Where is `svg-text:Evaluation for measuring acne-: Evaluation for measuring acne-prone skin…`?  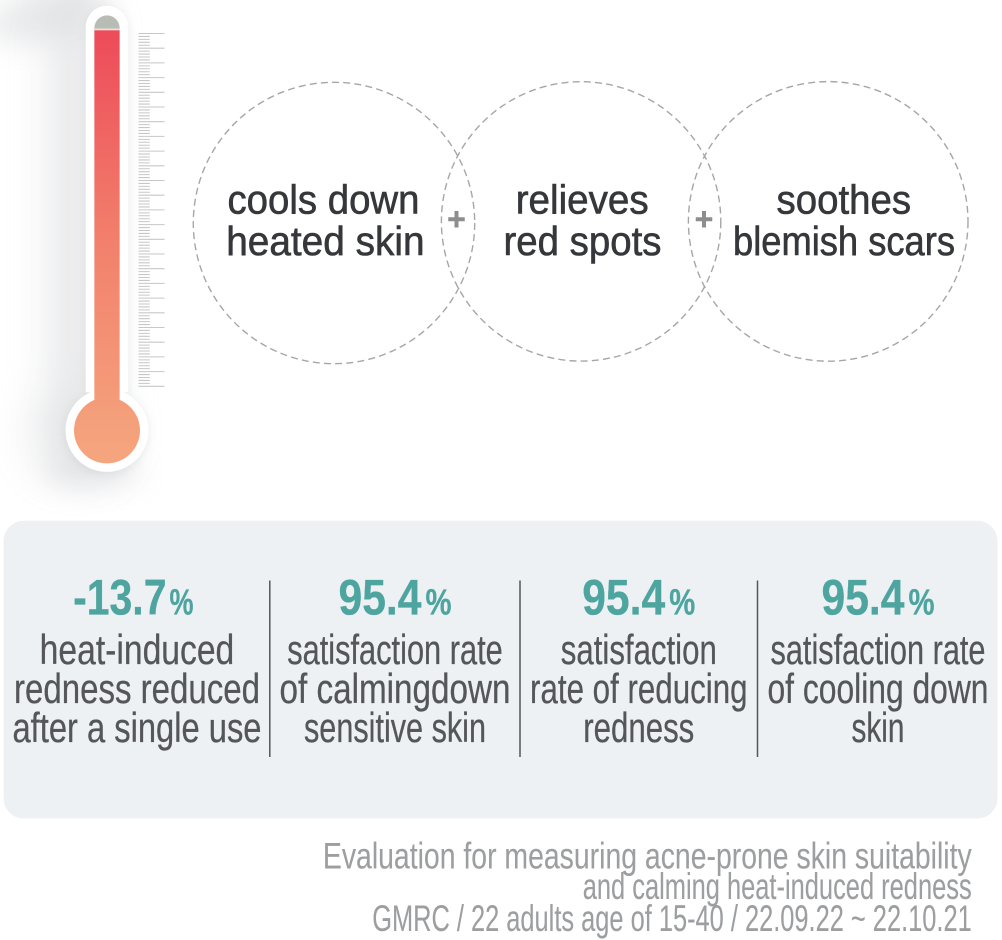
svg-text:Evaluation for measuring acne-: Evaluation for measuring acne-prone skin… is located at coordinates (647, 857).